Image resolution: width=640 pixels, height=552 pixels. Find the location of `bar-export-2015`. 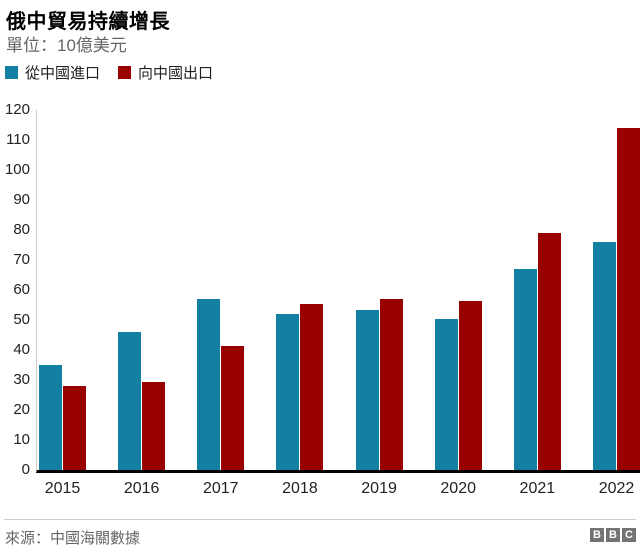

bar-export-2015 is located at coordinates (74, 428).